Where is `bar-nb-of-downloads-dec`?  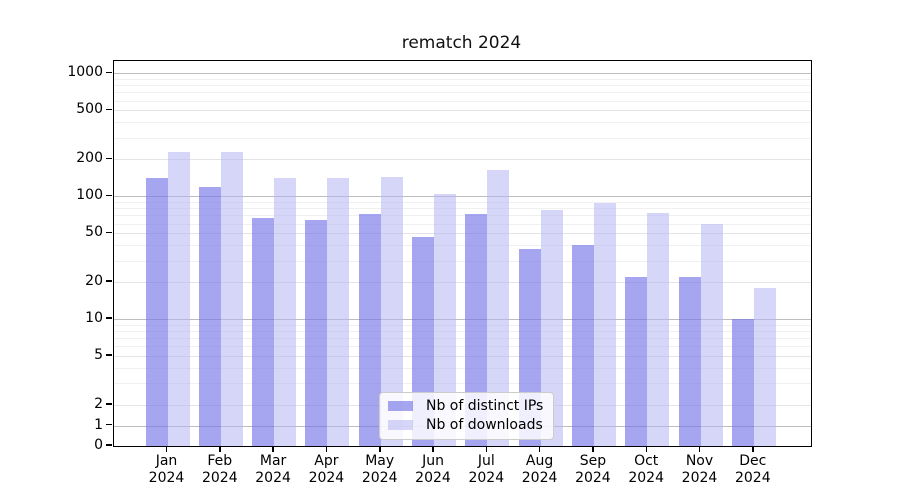
bar-nb-of-downloads-dec is located at coordinates (764, 366).